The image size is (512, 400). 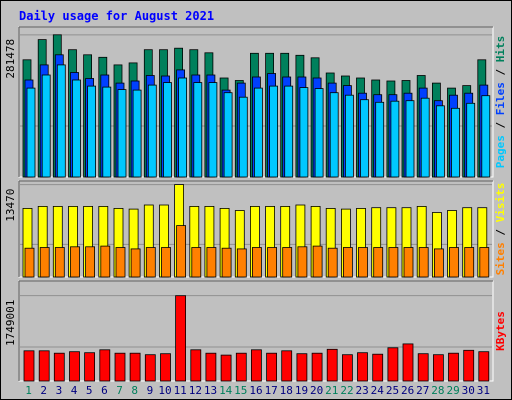 I want to click on legend-kbytes: KBytes, so click(x=500, y=331).